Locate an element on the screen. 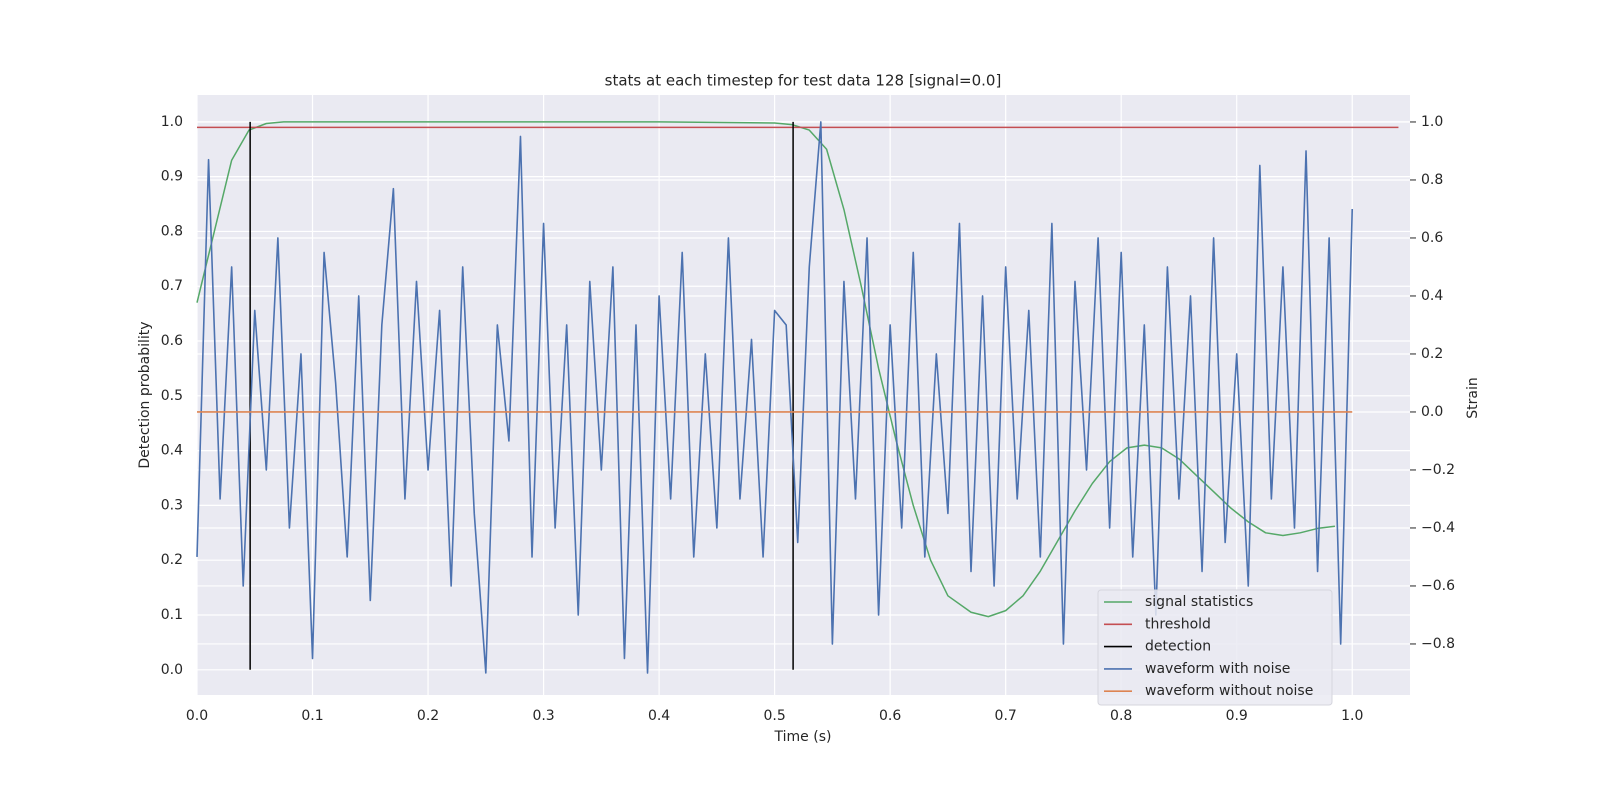 Image resolution: width=1600 pixels, height=800 pixels. y-tick-label: 1.0 is located at coordinates (172, 122).